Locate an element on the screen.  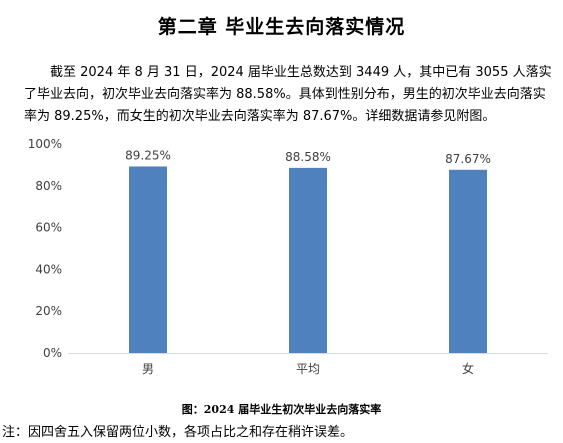
y-tick-label: 40% is located at coordinates (48, 269).